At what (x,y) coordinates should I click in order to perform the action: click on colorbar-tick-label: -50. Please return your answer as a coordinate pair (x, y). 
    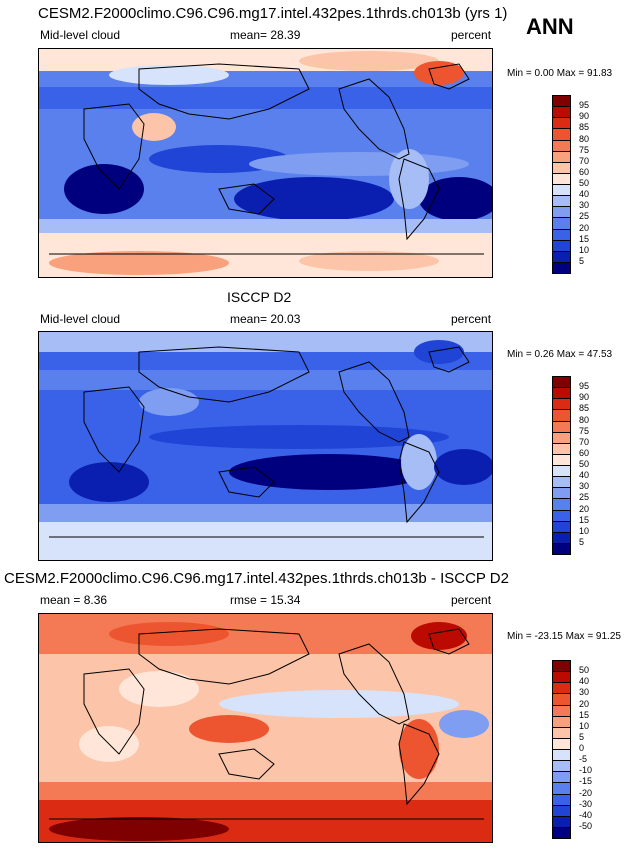
    Looking at the image, I should click on (586, 825).